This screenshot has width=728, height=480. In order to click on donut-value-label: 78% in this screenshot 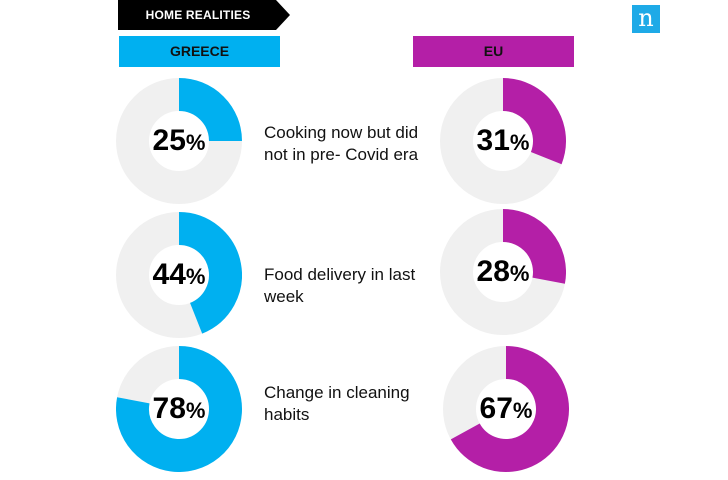, I will do `click(179, 409)`.